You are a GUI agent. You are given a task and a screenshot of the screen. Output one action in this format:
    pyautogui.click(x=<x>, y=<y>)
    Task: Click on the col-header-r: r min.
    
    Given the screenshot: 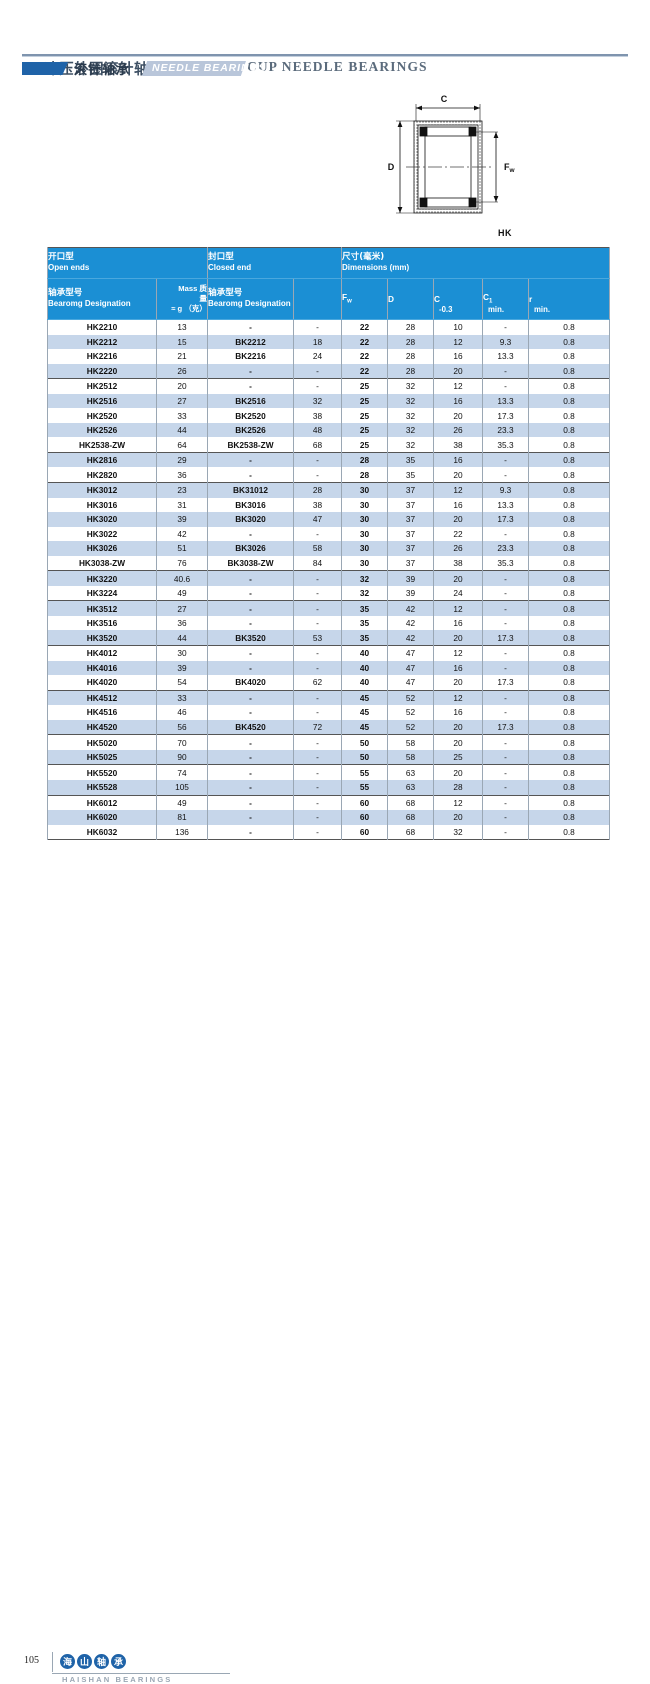 What is the action you would take?
    pyautogui.click(x=569, y=299)
    